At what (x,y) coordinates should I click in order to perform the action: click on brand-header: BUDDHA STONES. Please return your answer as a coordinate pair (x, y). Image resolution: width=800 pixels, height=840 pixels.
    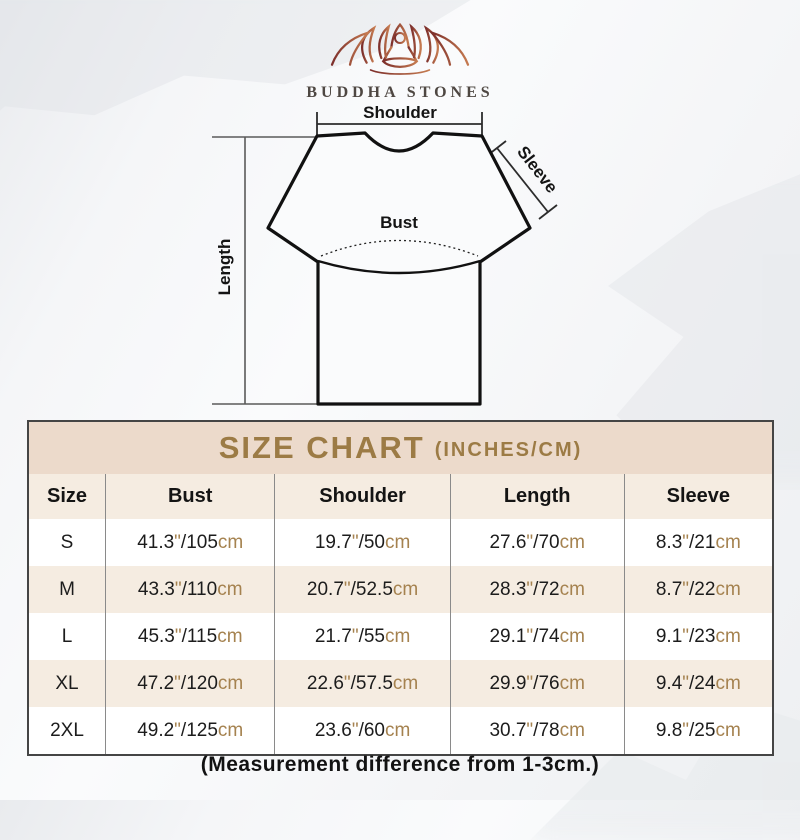
    Looking at the image, I should click on (400, 56).